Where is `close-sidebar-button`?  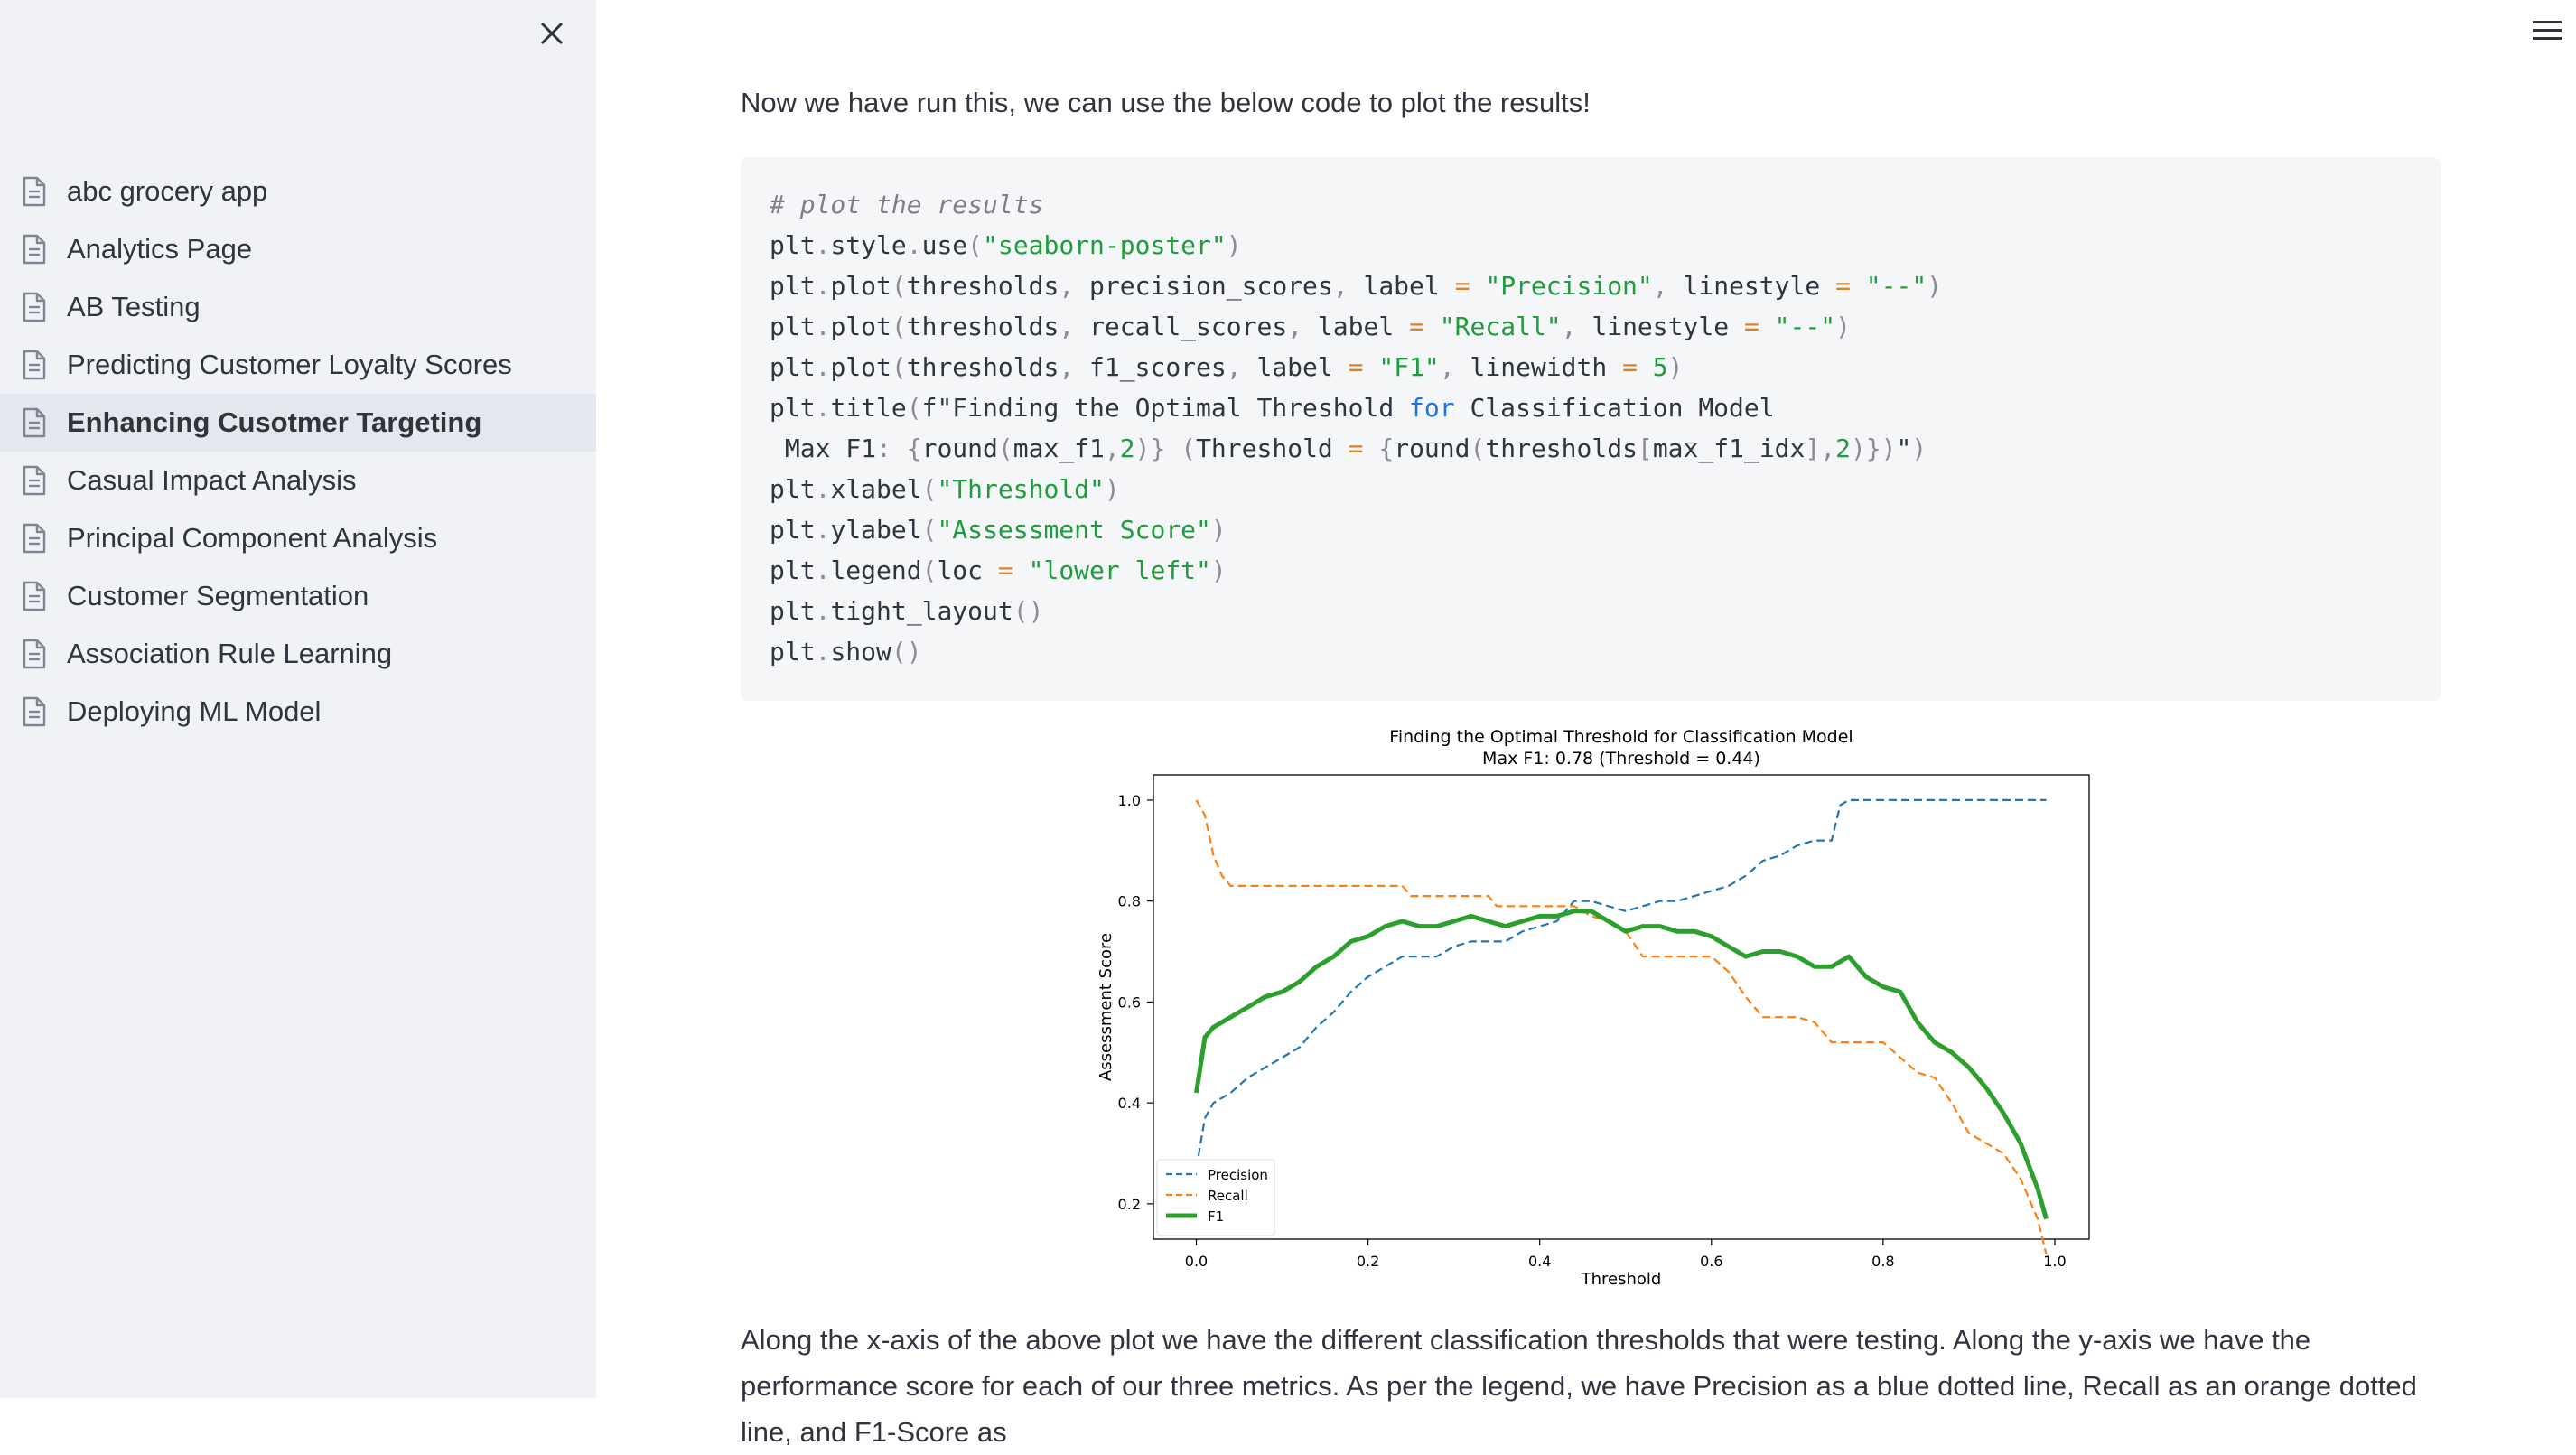
close-sidebar-button is located at coordinates (552, 33).